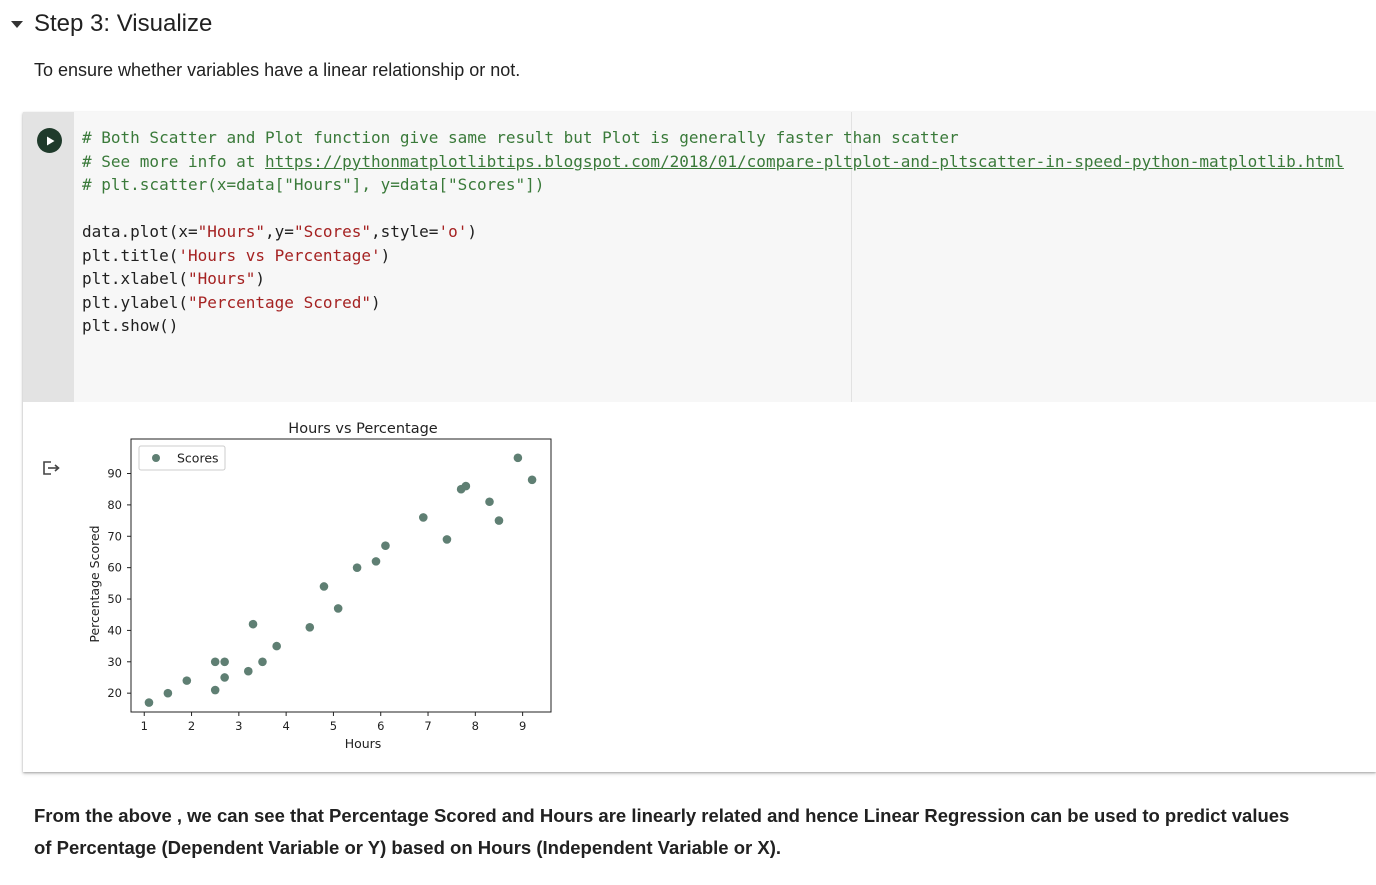 The image size is (1376, 885). I want to click on section-title: Step 3: Visualize, so click(123, 23).